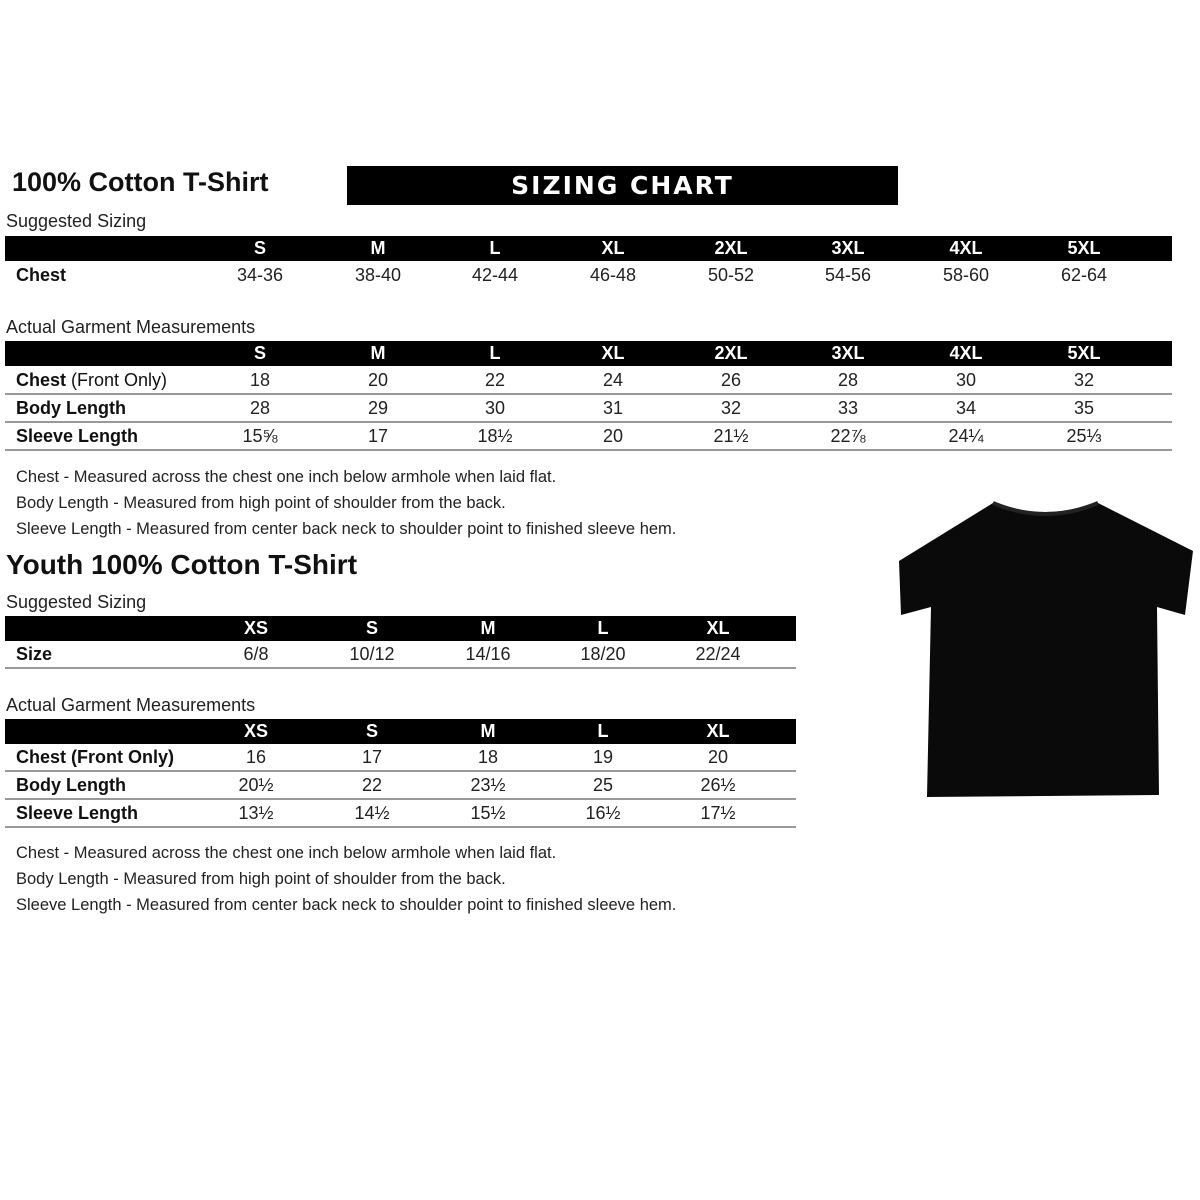  I want to click on table-cell: 15½, so click(488, 813).